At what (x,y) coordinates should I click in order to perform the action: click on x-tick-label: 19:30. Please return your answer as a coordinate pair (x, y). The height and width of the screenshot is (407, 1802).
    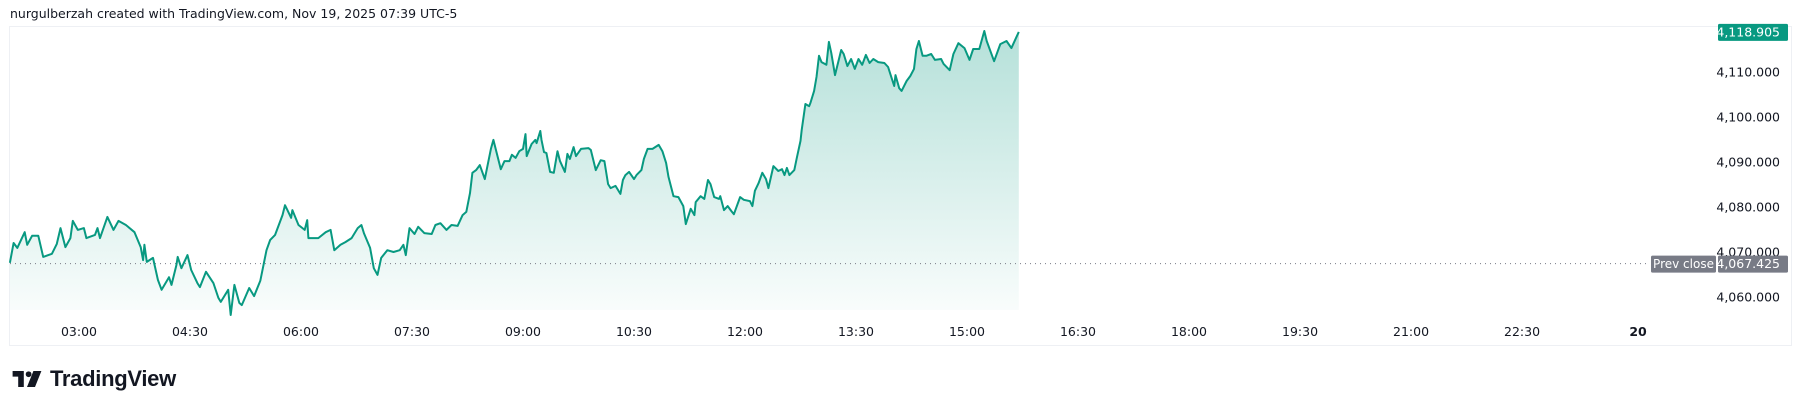
    Looking at the image, I should click on (1300, 331).